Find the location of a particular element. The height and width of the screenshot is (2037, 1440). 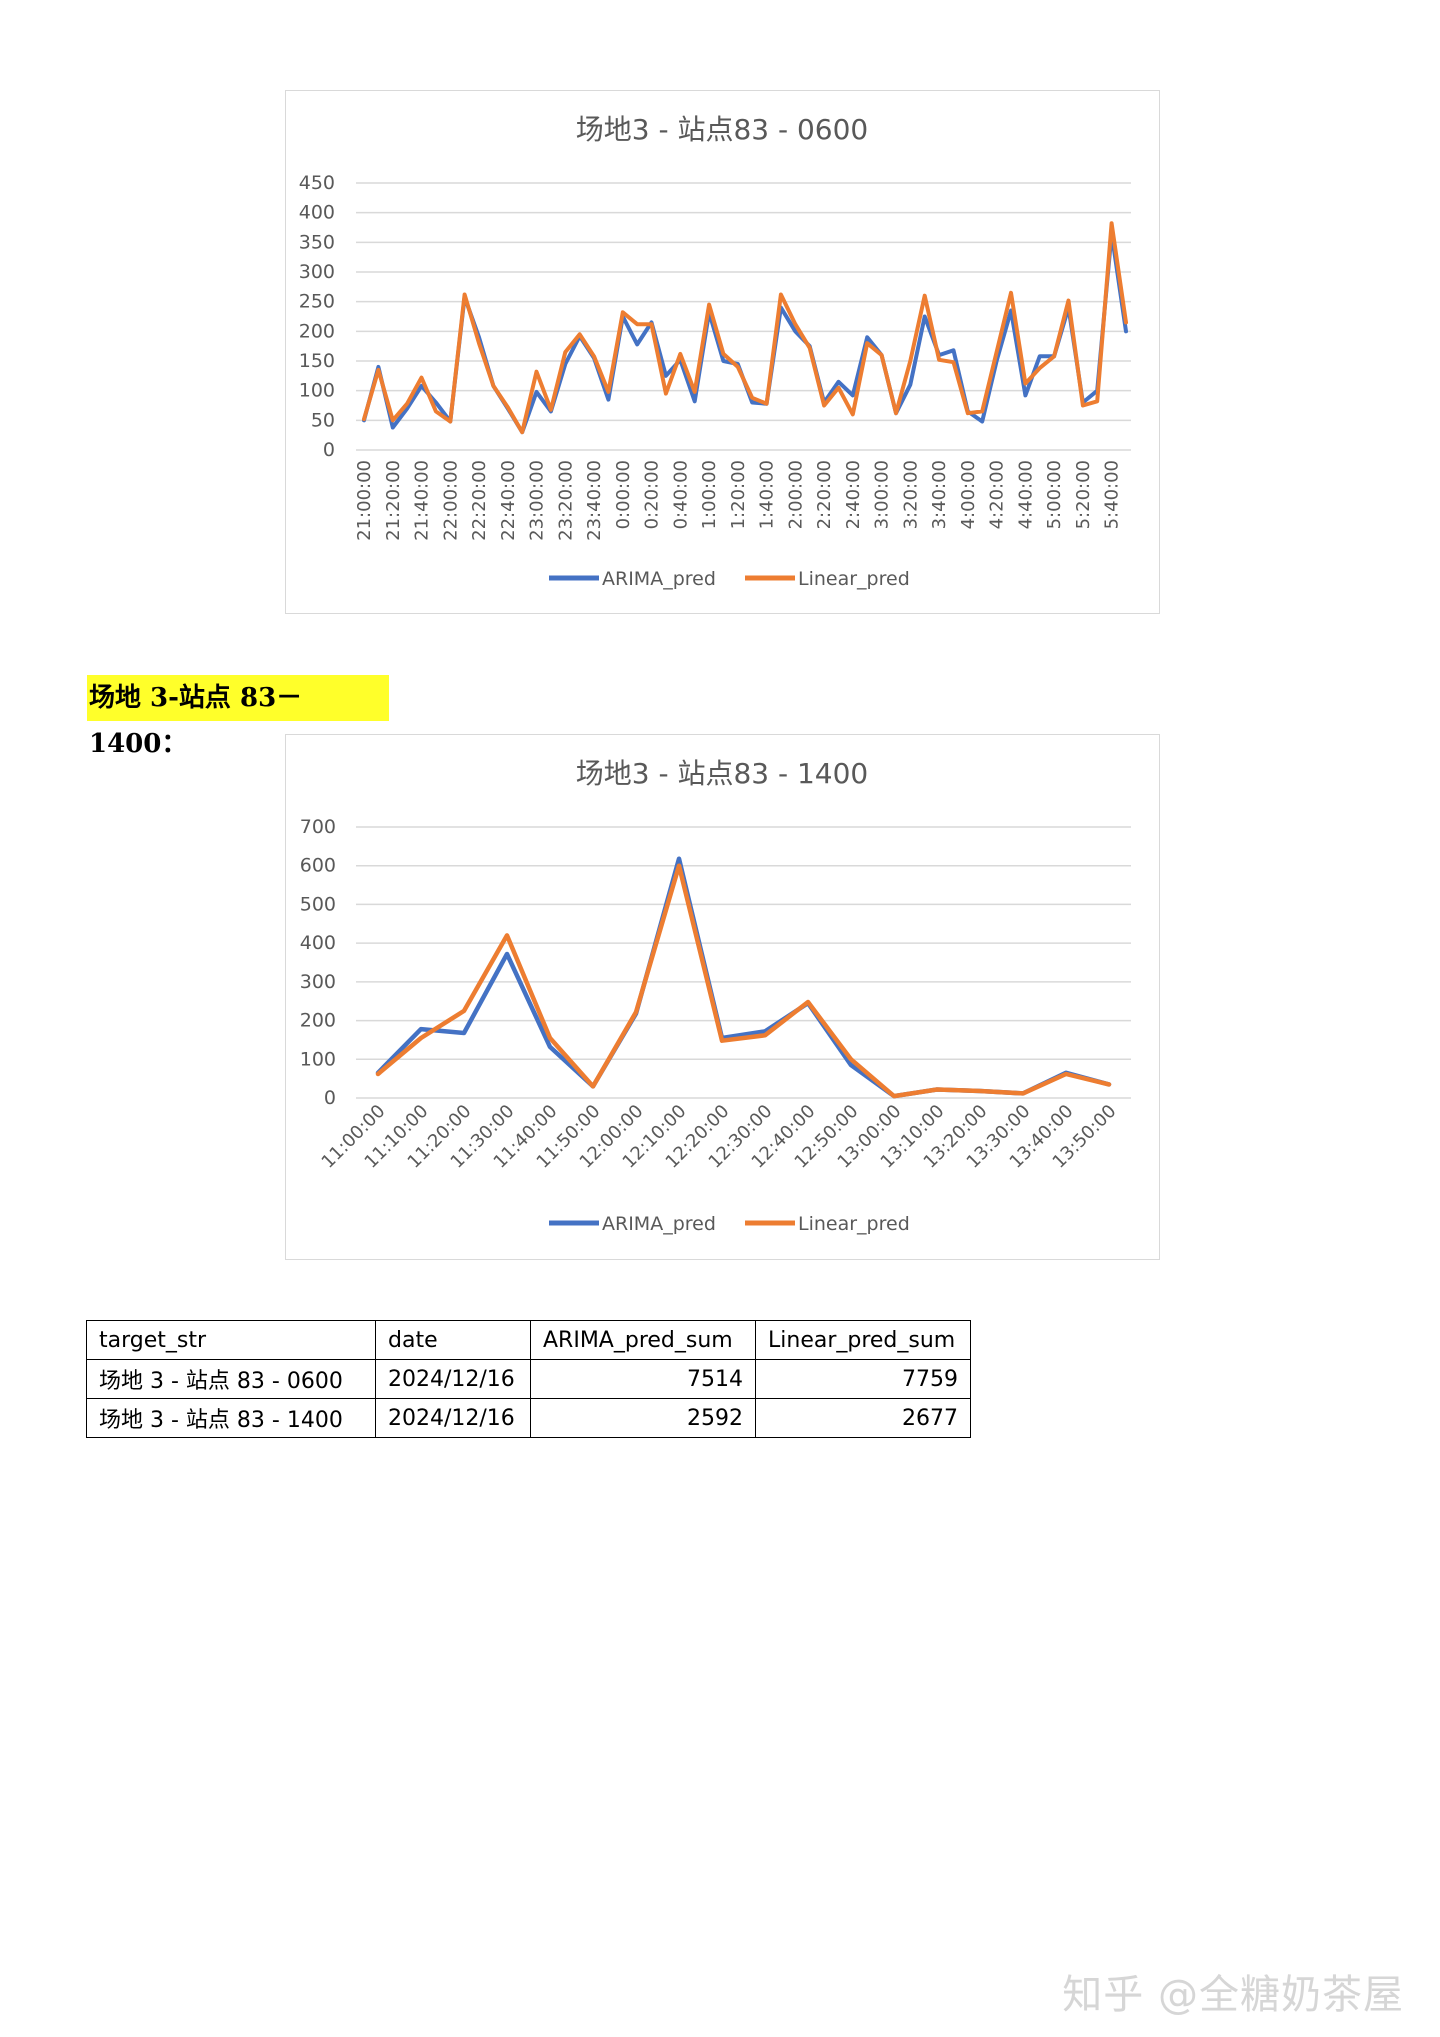

y-tick-label: 250 is located at coordinates (317, 302).